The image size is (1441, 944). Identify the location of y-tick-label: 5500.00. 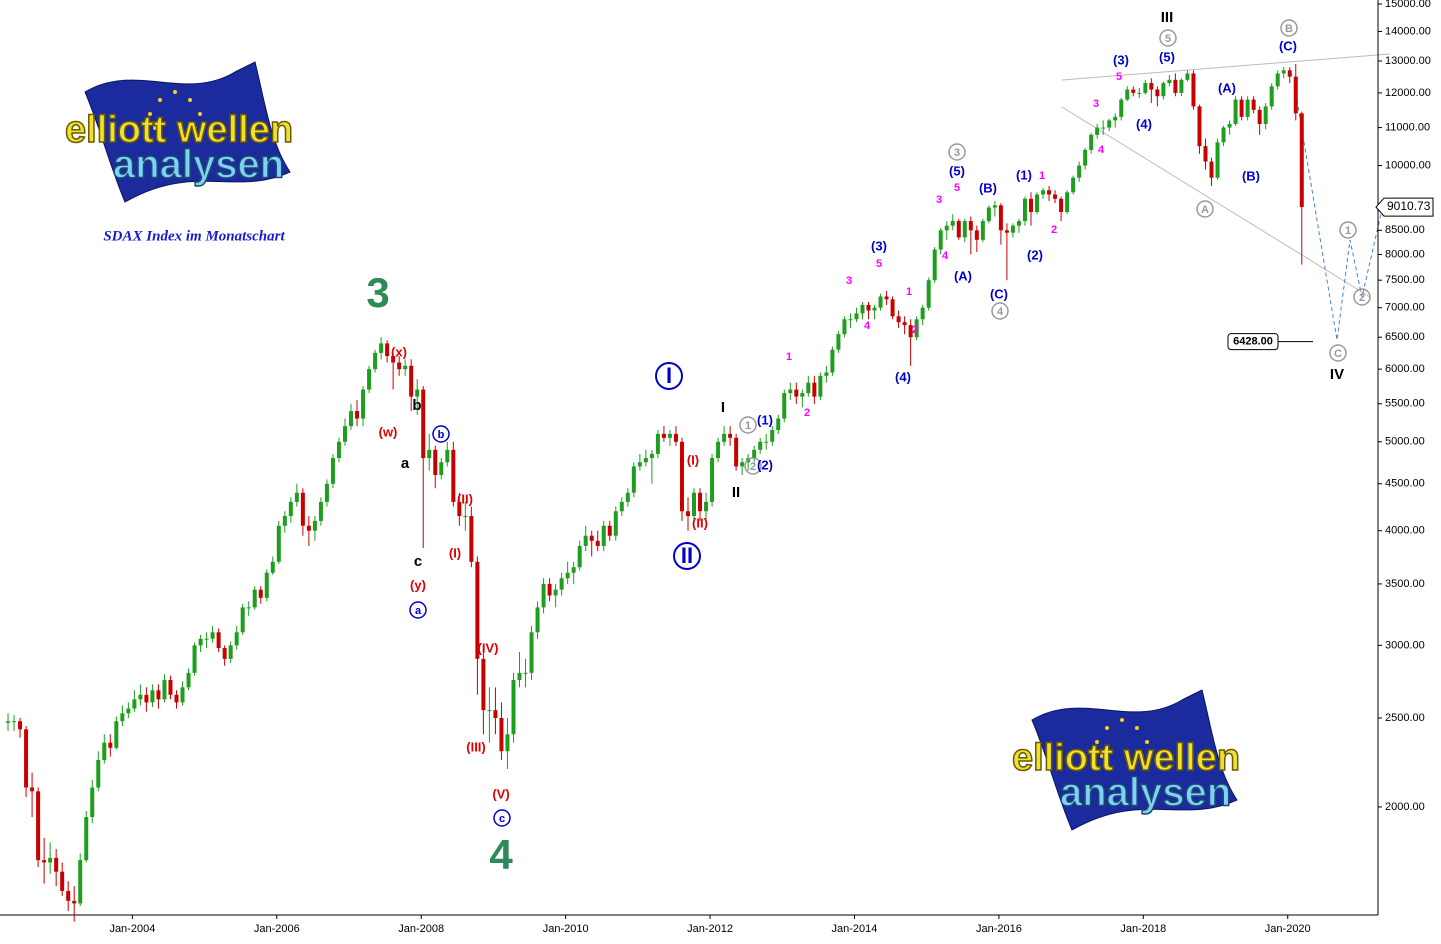
(1405, 404).